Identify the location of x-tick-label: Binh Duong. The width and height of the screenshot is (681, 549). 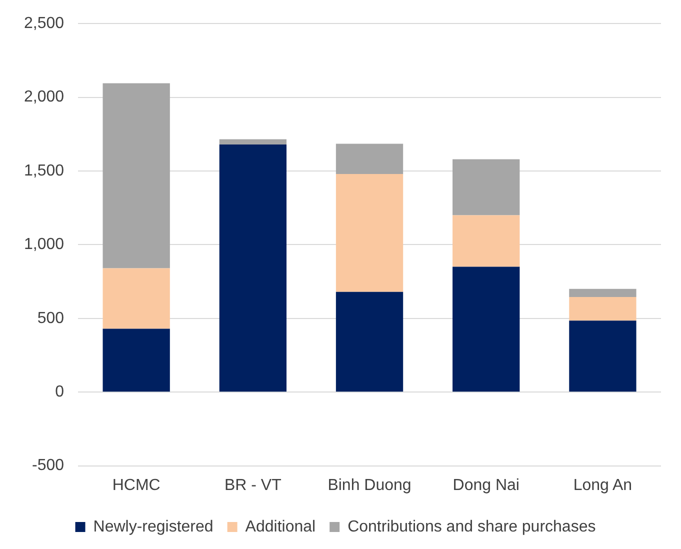
(370, 485).